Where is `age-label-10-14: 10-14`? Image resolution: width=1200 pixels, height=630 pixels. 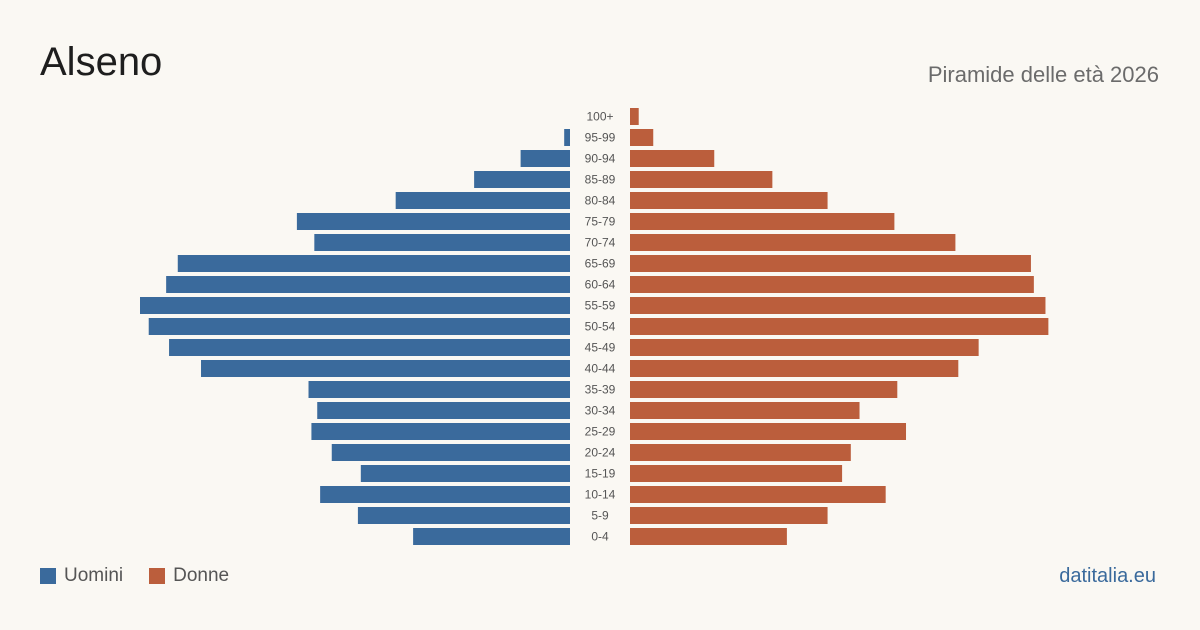 age-label-10-14: 10-14 is located at coordinates (600, 495).